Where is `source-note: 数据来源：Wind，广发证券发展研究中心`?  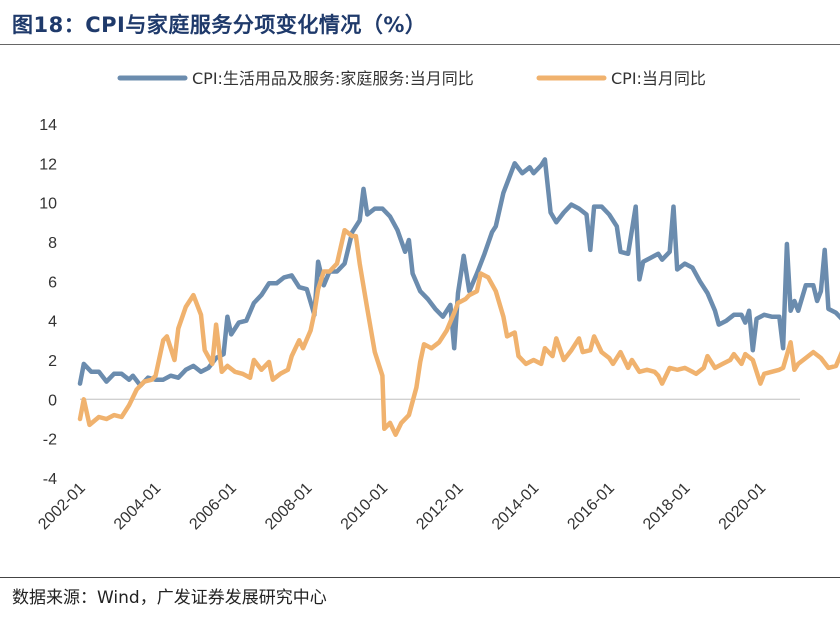
source-note: 数据来源：Wind，广发证券发展研究中心 is located at coordinates (169, 598).